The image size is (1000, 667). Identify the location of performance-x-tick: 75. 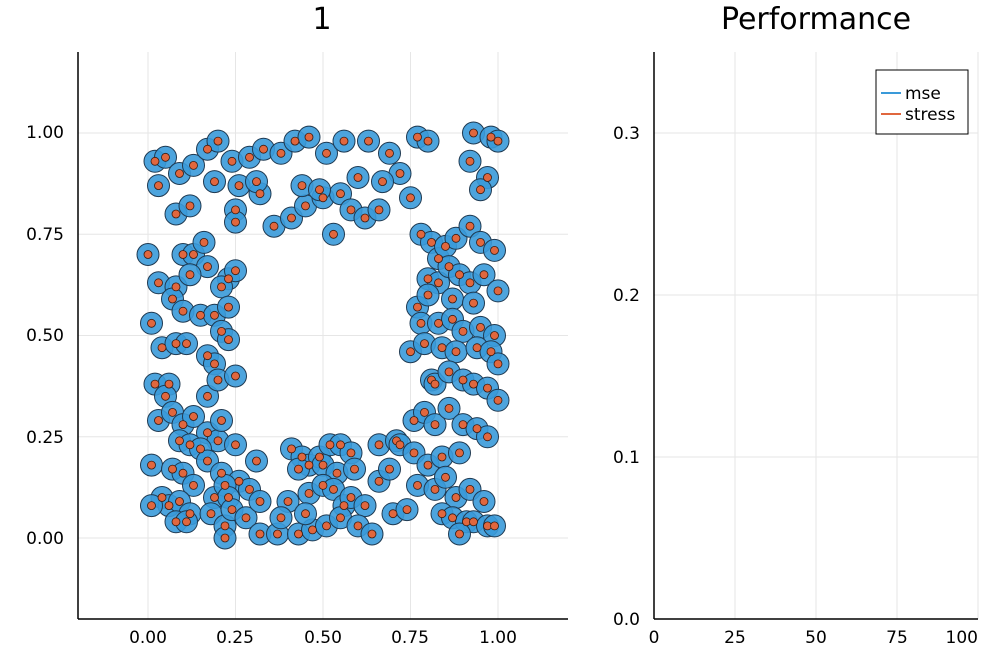
(897, 638).